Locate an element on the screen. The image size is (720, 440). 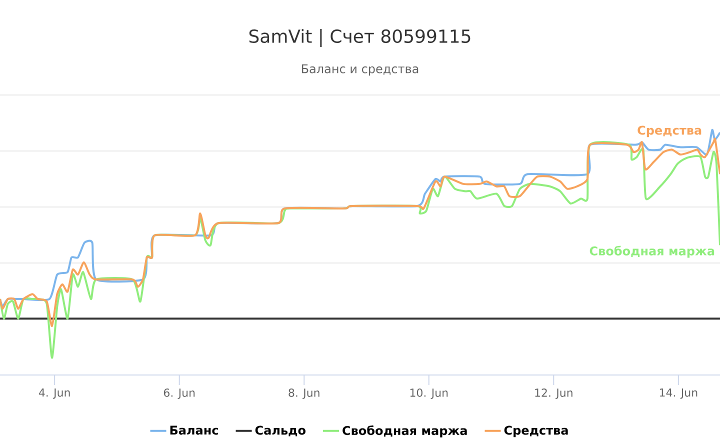
chart-title: SamVit | Счет 80599115 is located at coordinates (359, 38).